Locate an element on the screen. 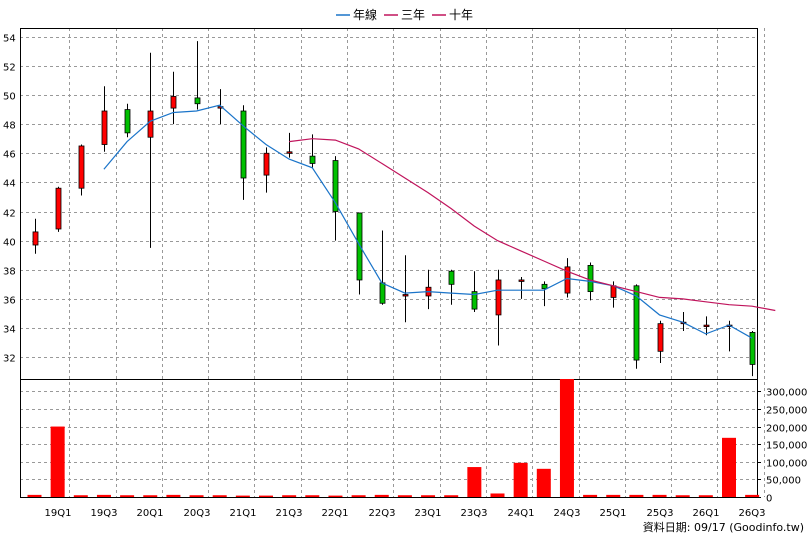 This screenshot has height=540, width=808. x-tick-label: 23Q3 is located at coordinates (474, 513).